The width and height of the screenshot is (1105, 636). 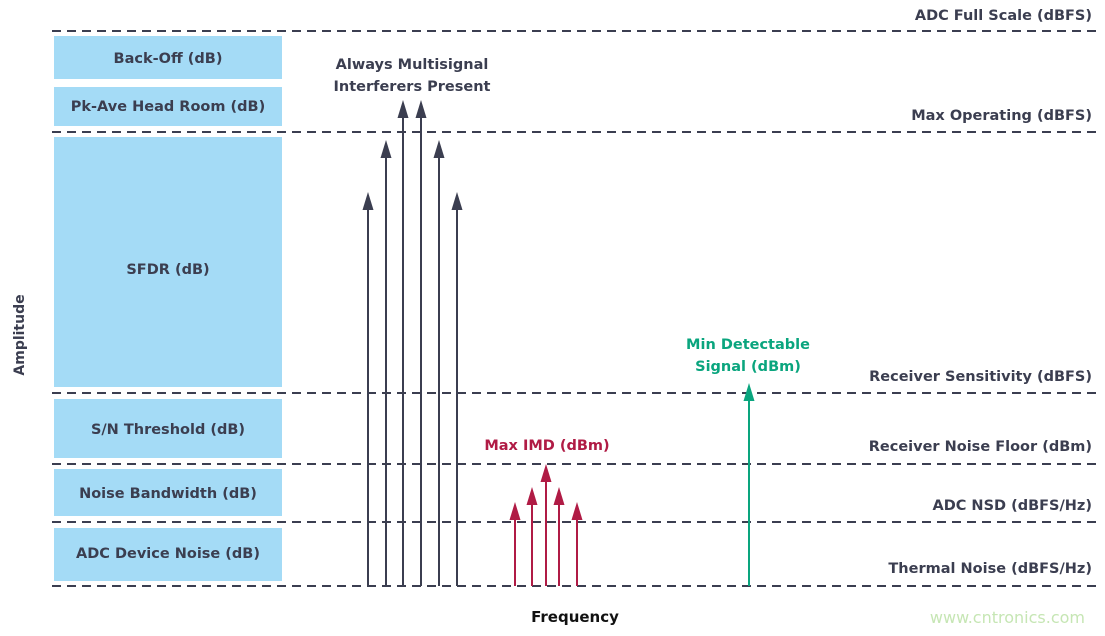 What do you see at coordinates (980, 447) in the screenshot?
I see `level-label-receiver-noise-floor: Receiver Noise Floor (dBm)` at bounding box center [980, 447].